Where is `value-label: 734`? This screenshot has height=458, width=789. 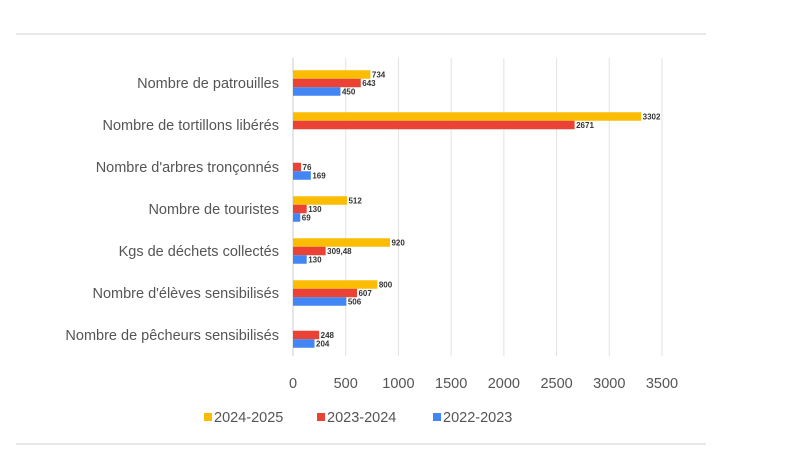 value-label: 734 is located at coordinates (379, 74).